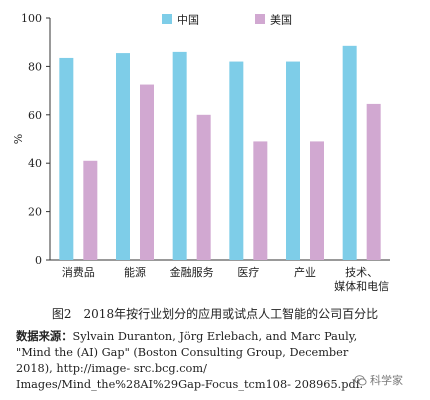 The height and width of the screenshot is (400, 430). What do you see at coordinates (192, 272) in the screenshot?
I see `x-tick-label: 金融服务` at bounding box center [192, 272].